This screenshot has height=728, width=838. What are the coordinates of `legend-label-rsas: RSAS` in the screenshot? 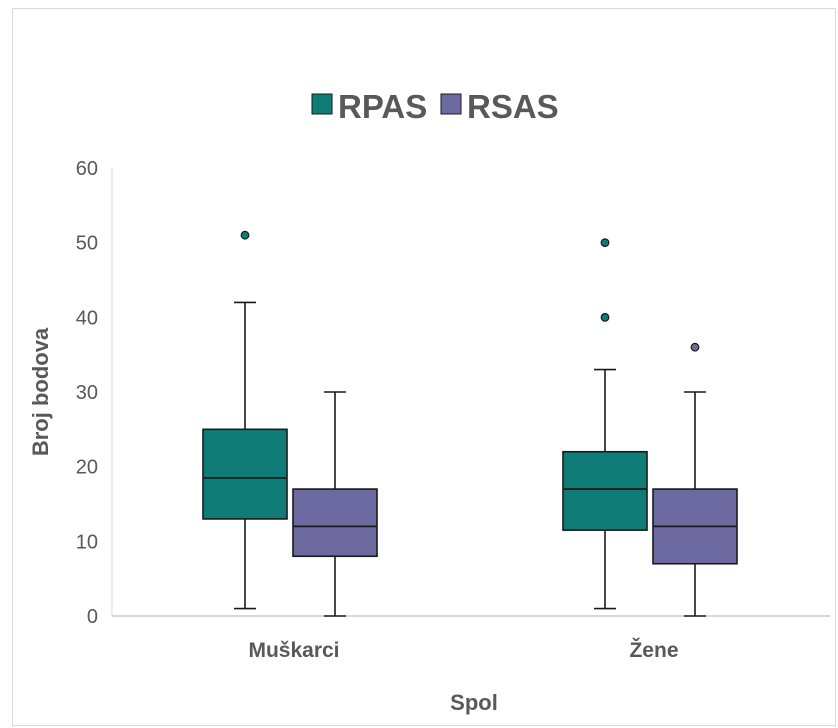 It's located at (513, 106).